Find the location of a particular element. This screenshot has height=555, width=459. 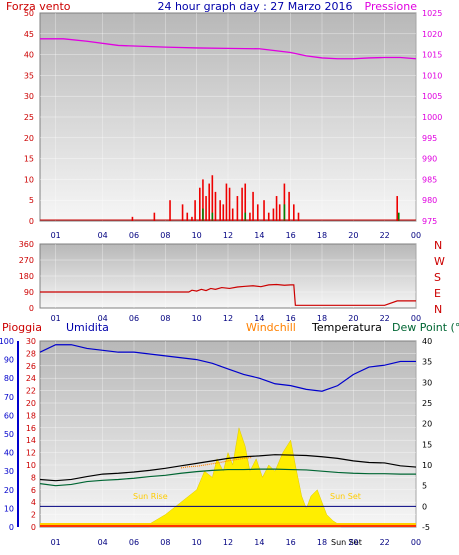

rain-tick: 18 is located at coordinates (31, 415).